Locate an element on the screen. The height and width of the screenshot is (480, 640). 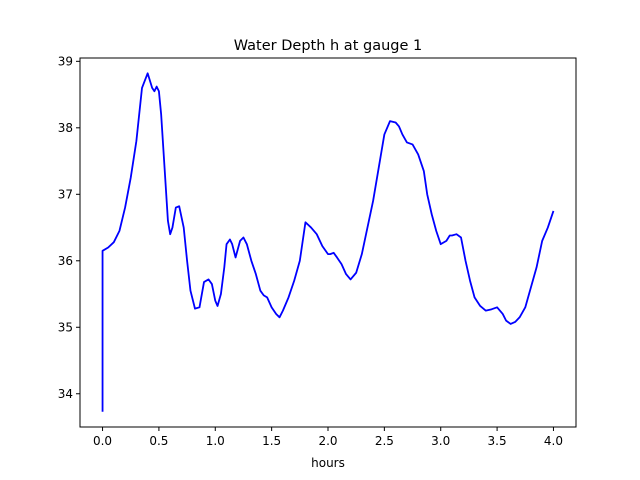
x-tick-label: 0.0 is located at coordinates (102, 441).